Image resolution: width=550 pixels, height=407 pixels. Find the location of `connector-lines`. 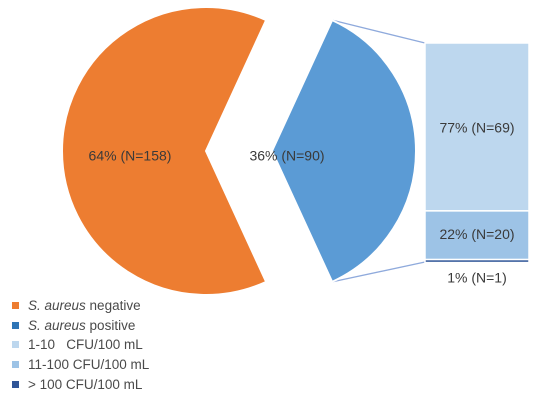

connector-lines is located at coordinates (378, 151).